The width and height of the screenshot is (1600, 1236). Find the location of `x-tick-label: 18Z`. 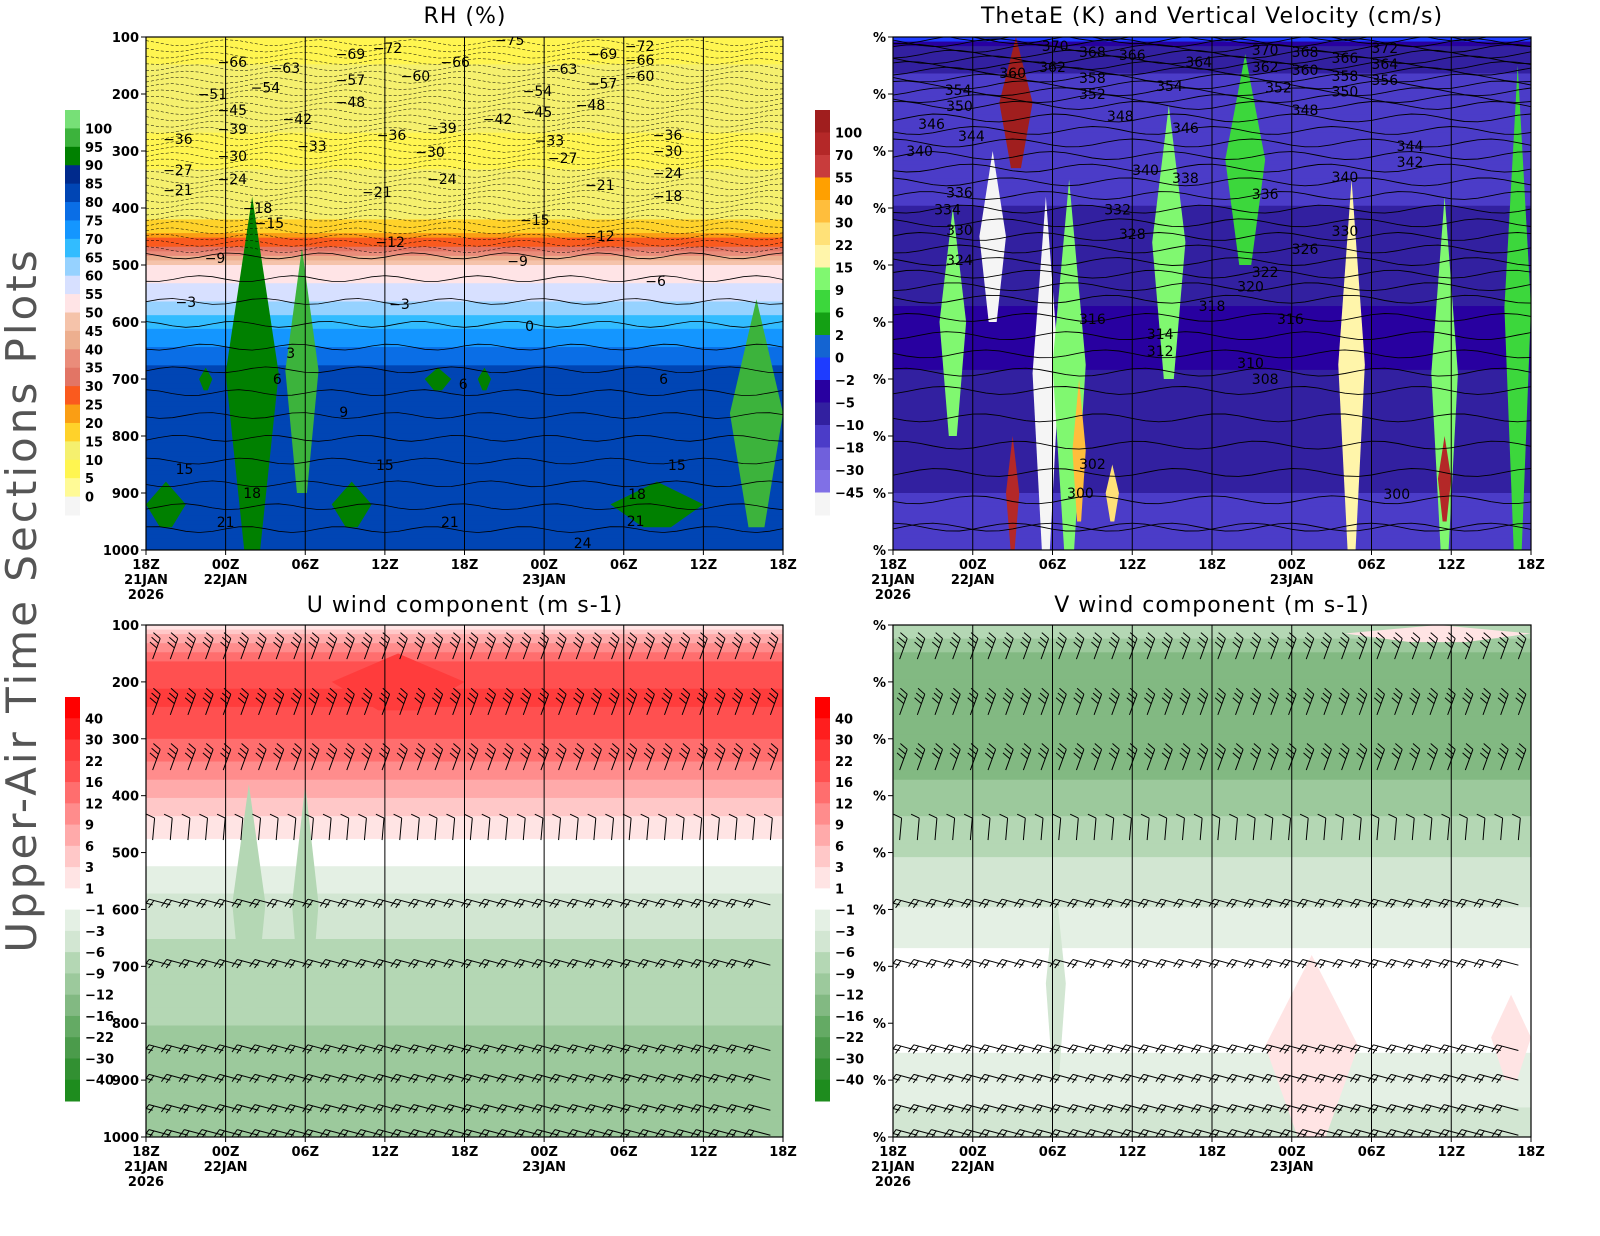

x-tick-label: 18Z is located at coordinates (1531, 565).